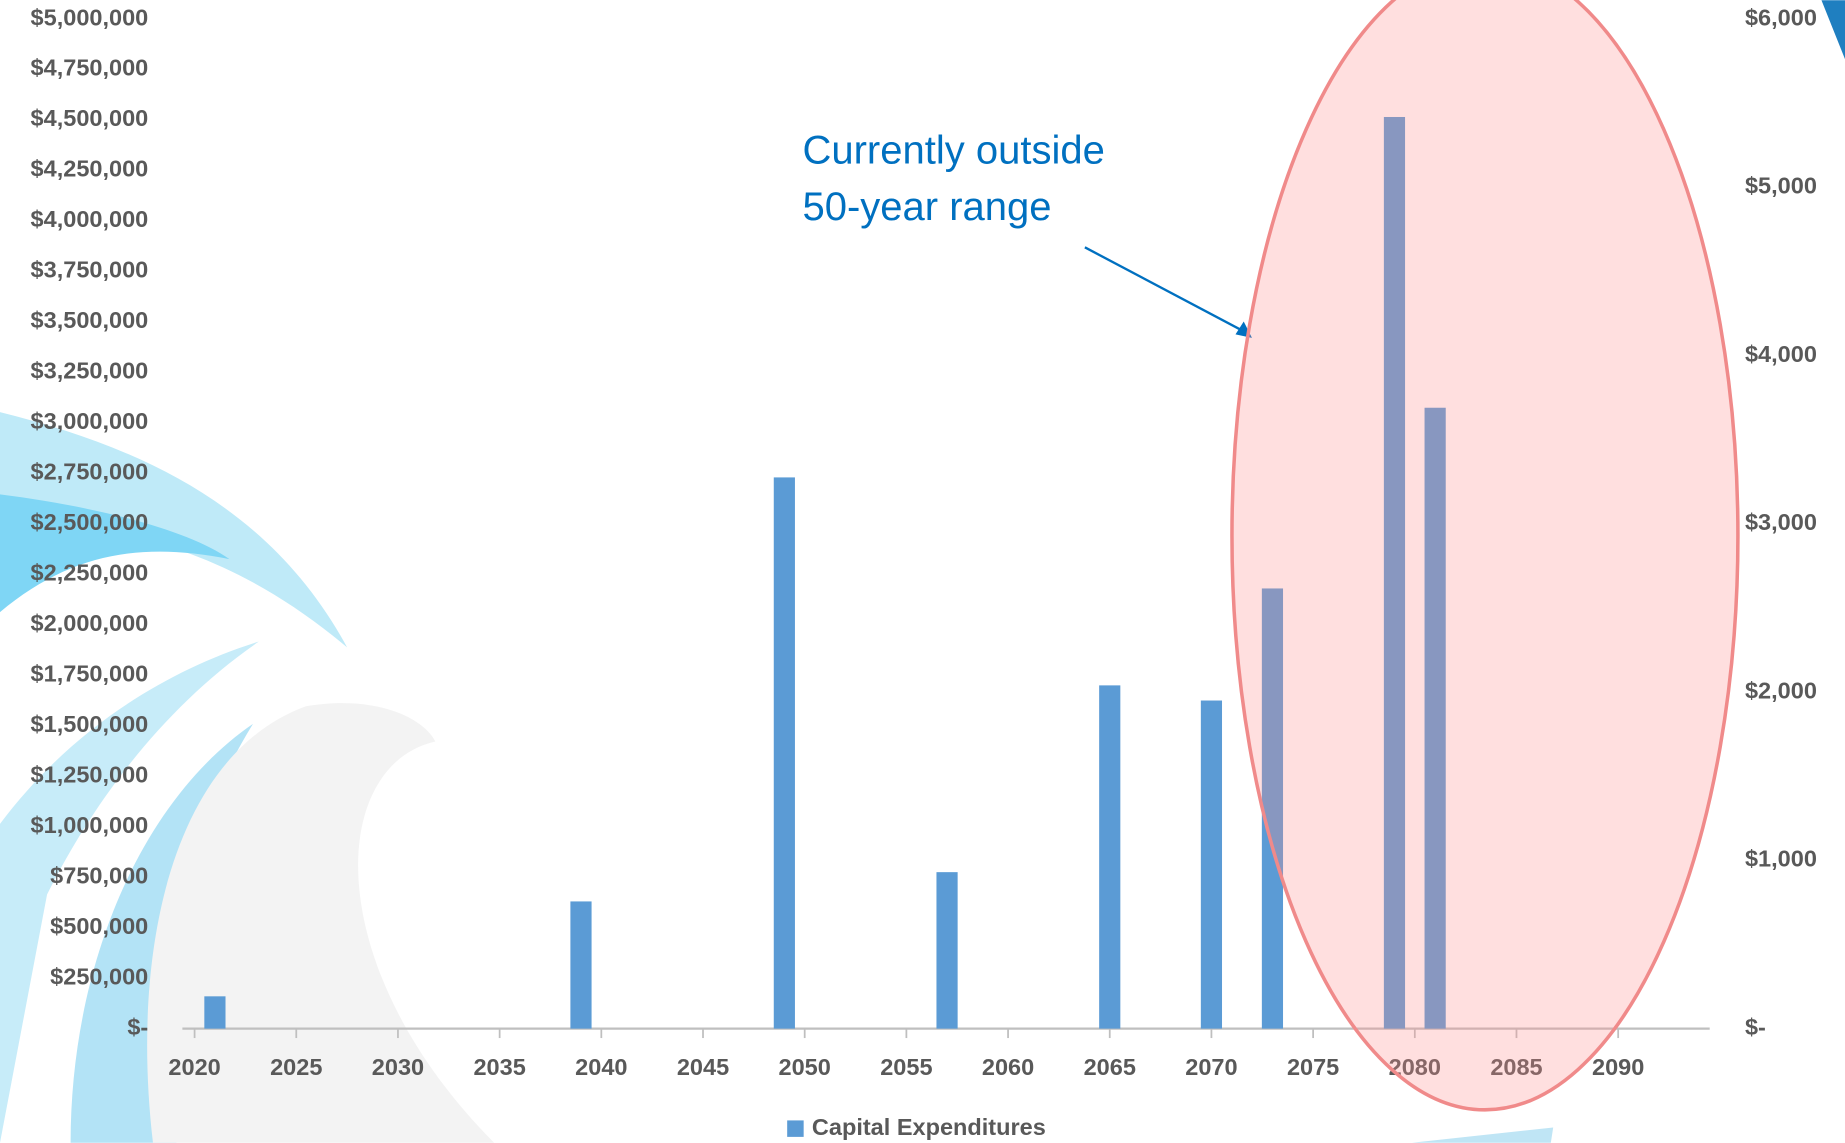  I want to click on y2-tick-label: $1,000, so click(1781, 859).